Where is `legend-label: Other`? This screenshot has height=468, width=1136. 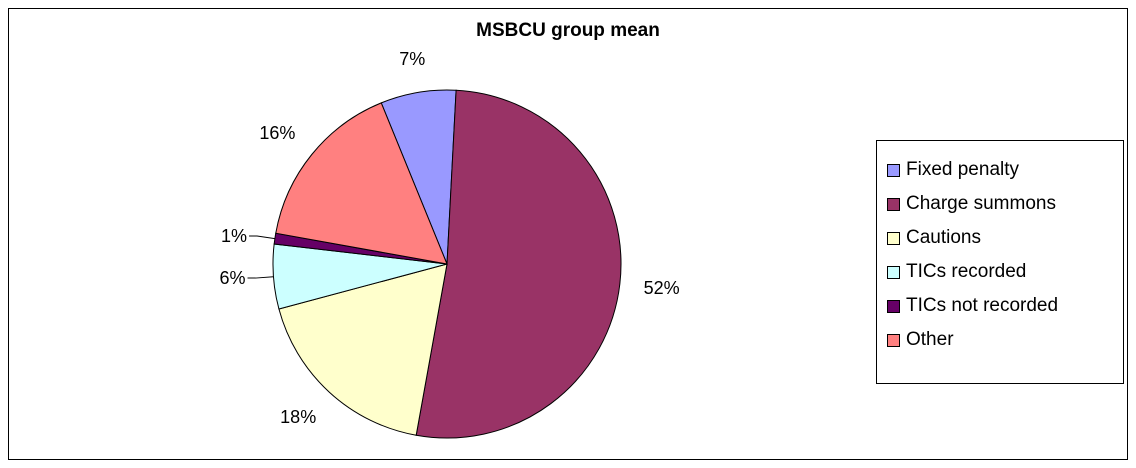
legend-label: Other is located at coordinates (930, 339).